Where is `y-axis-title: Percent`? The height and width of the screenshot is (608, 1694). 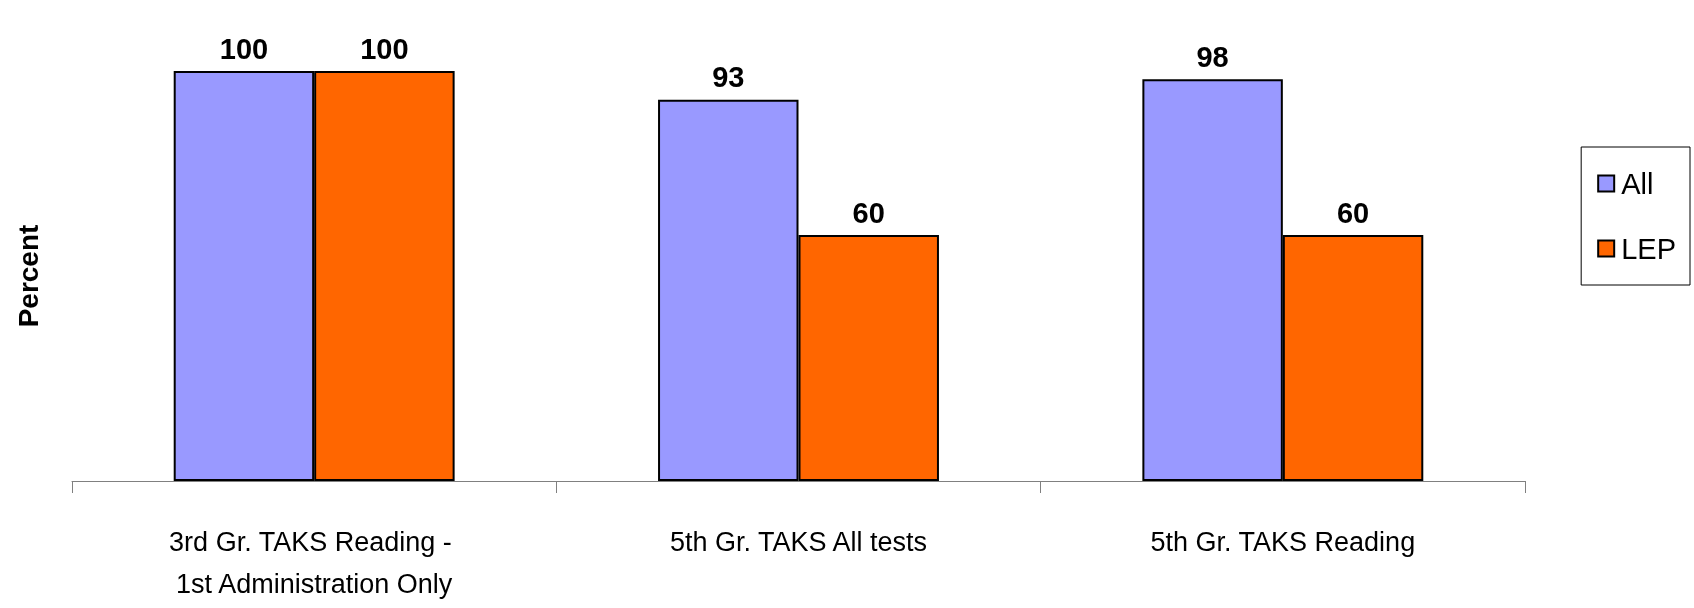 y-axis-title: Percent is located at coordinates (28, 276).